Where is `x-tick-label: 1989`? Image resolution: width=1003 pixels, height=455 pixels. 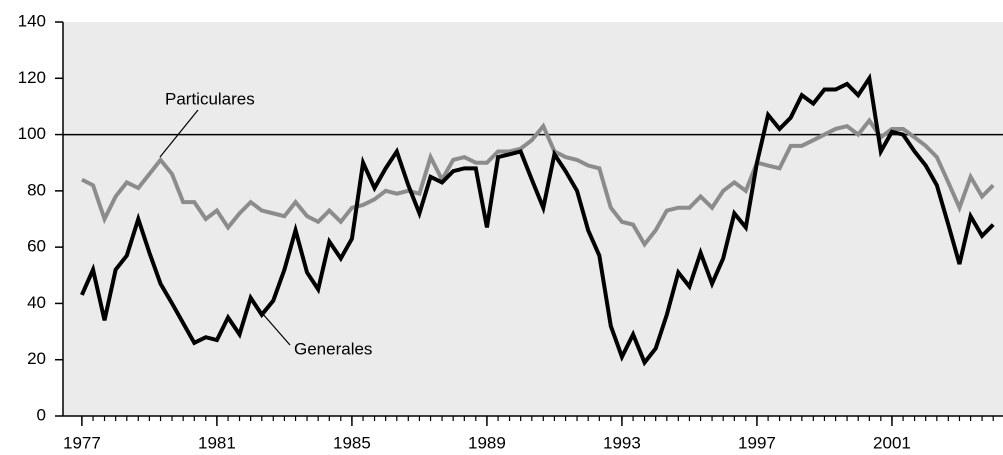
x-tick-label: 1989 is located at coordinates (487, 442).